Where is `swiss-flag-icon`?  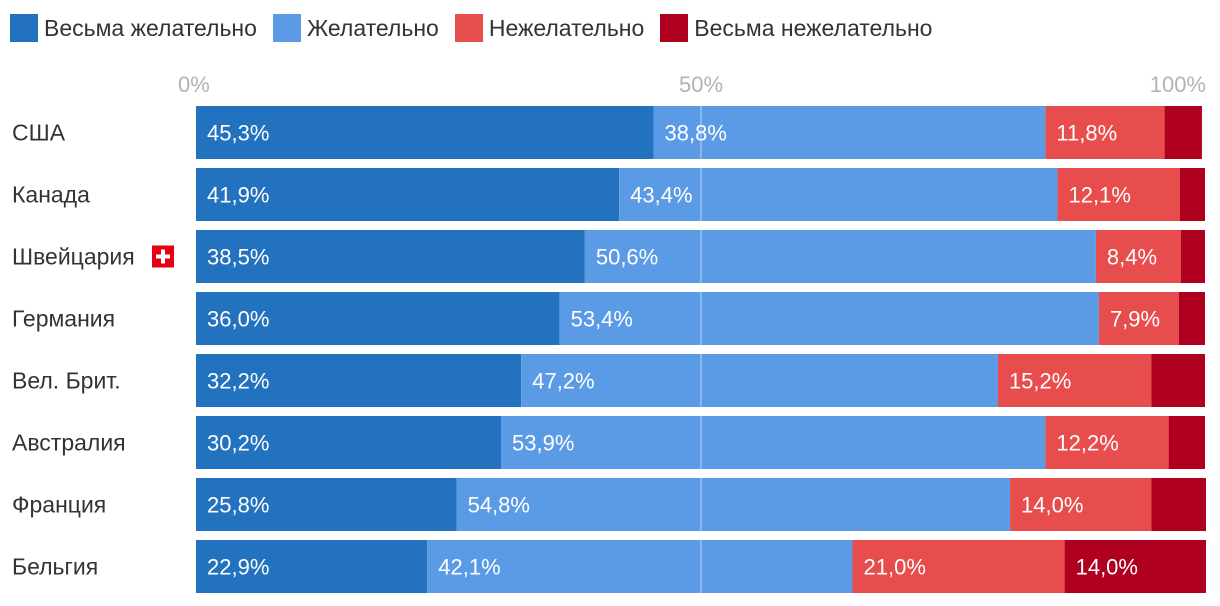
swiss-flag-icon is located at coordinates (163, 256).